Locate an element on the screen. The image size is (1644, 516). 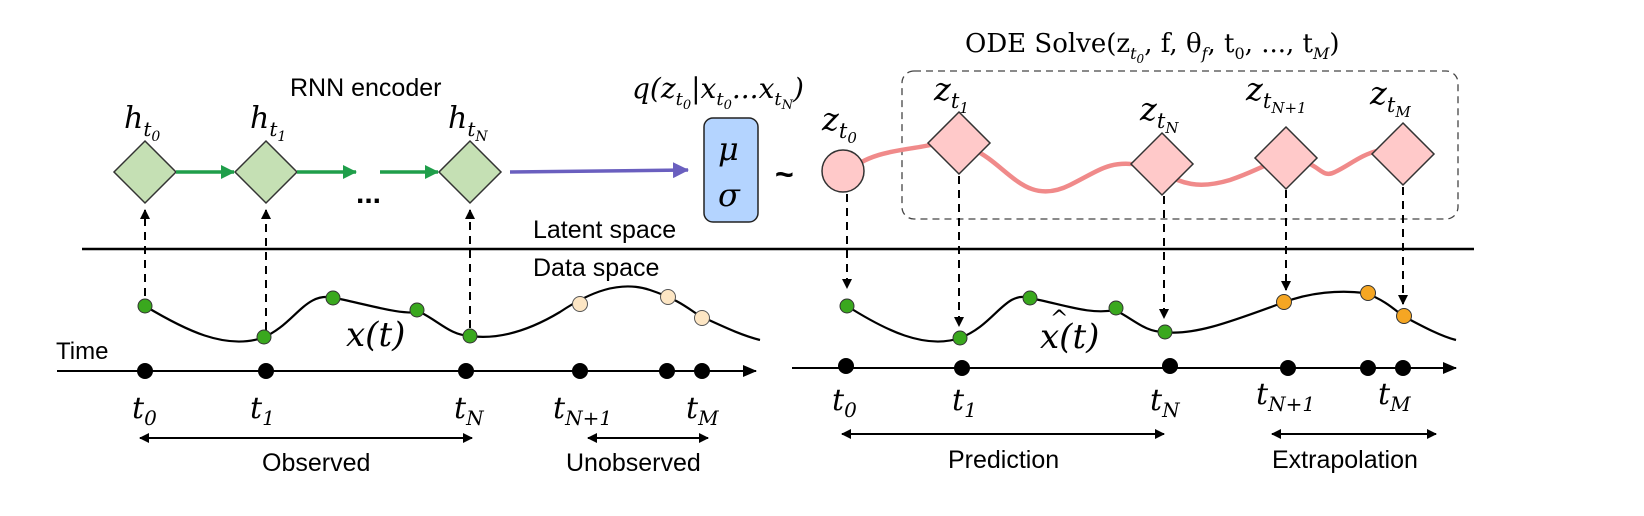
time-label-t1-left: t1 is located at coordinates (262, 410).